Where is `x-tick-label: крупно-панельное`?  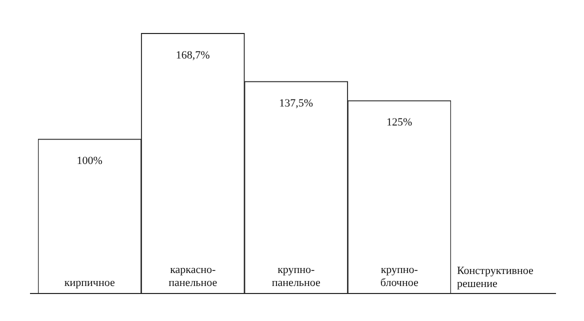
x-tick-label: крупно-панельное is located at coordinates (296, 276).